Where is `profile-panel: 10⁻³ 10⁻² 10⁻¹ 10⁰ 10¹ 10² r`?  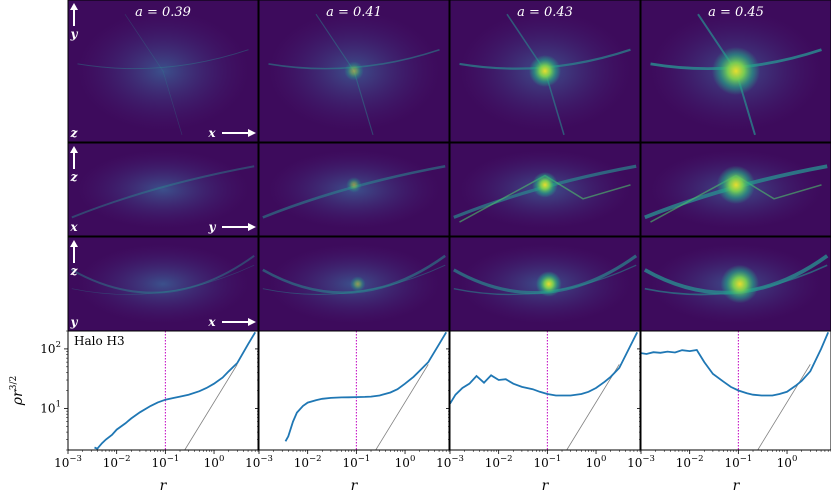 profile-panel: 10⁻³ 10⁻² 10⁻¹ 10⁰ 10¹ 10² r is located at coordinates (149, 412).